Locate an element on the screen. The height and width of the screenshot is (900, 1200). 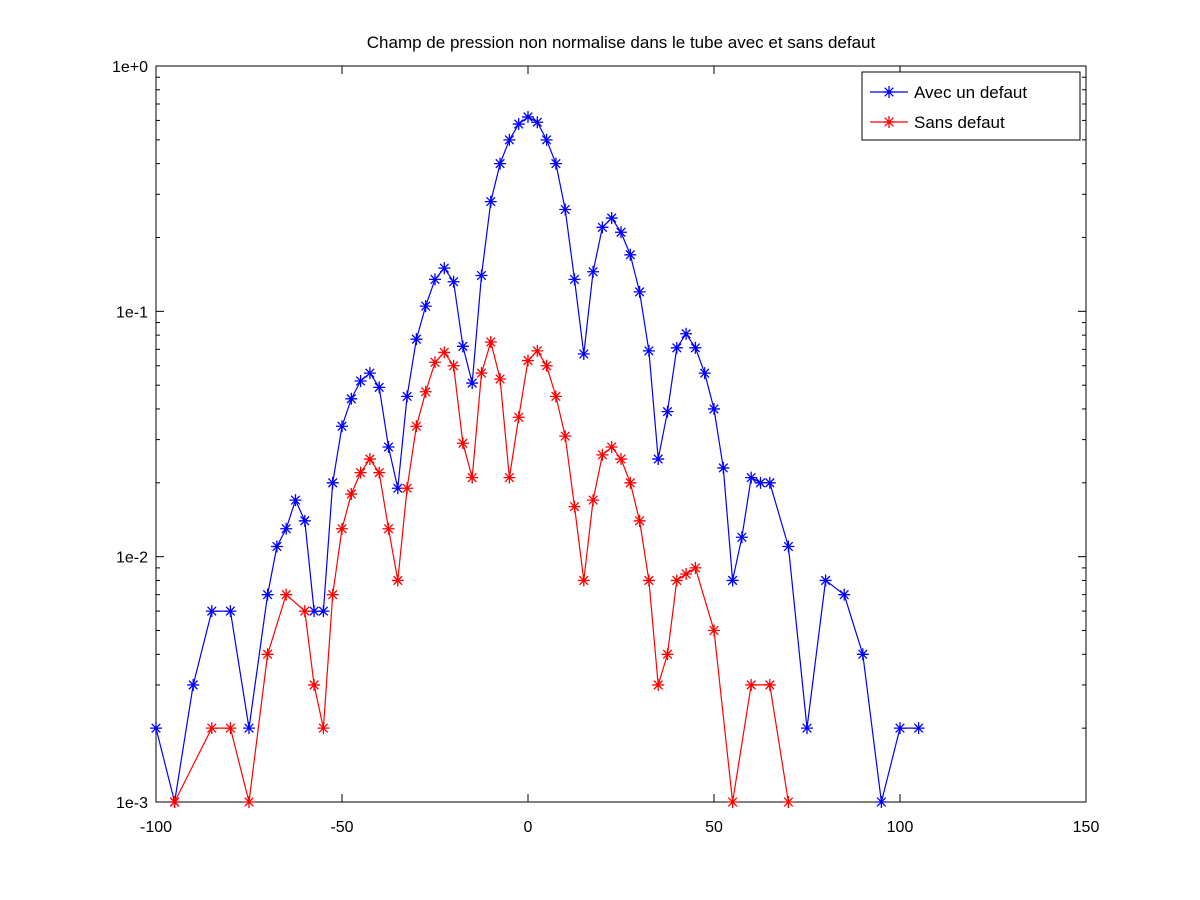
legend-entry: Avec un defaut is located at coordinates (948, 92).